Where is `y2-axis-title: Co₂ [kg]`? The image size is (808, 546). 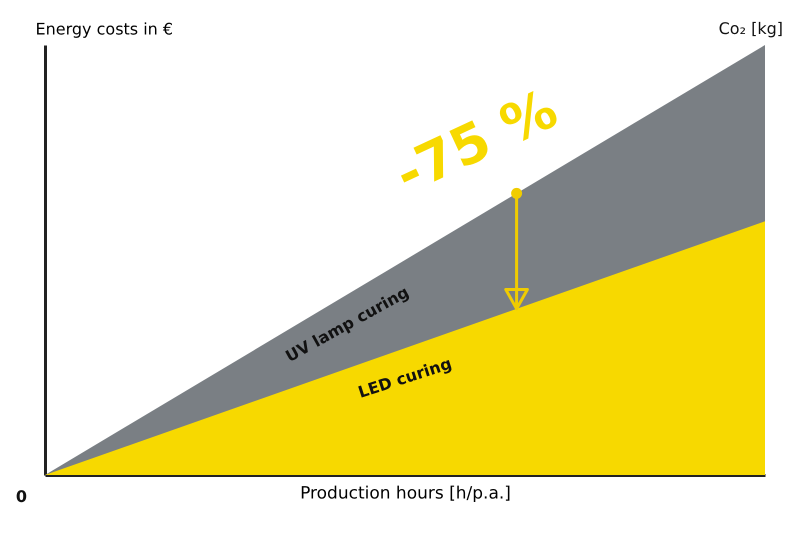
y2-axis-title: Co₂ [kg] is located at coordinates (750, 28).